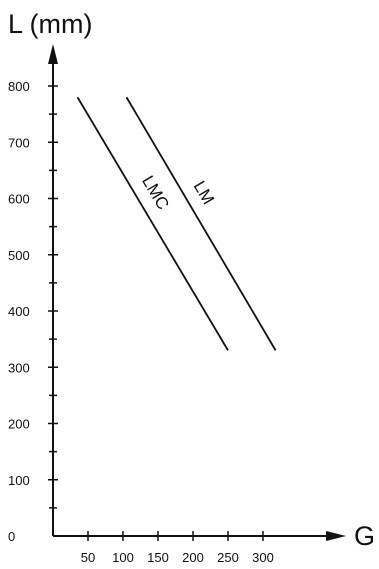 The image size is (379, 569). I want to click on y-tick-label: 800, so click(19, 86).